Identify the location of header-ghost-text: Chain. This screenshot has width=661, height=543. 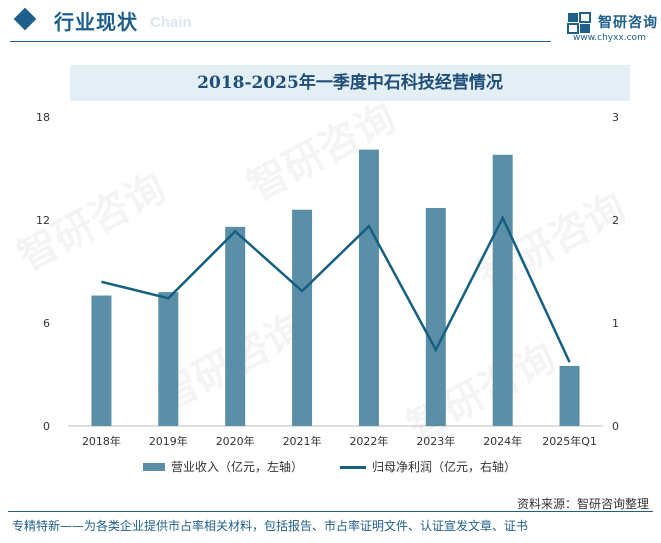
(171, 22).